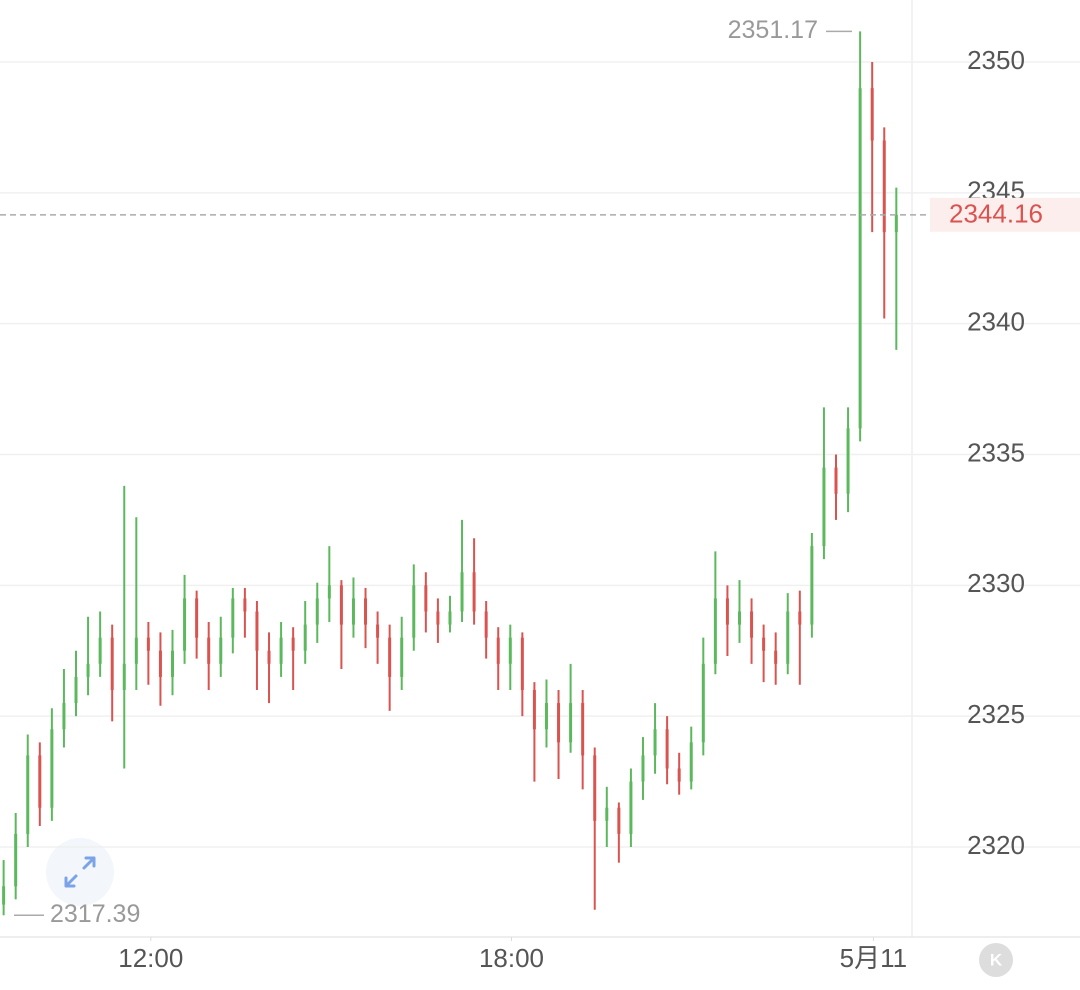 Image resolution: width=1080 pixels, height=990 pixels. I want to click on y-tick-label: 2350, so click(996, 60).